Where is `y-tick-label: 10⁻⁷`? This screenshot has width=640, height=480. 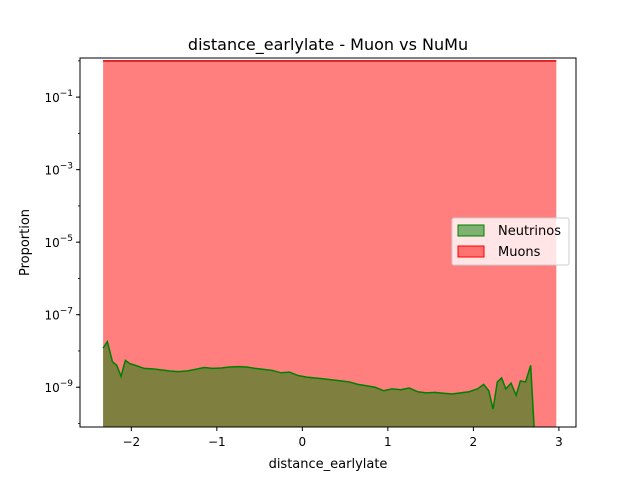 y-tick-label: 10⁻⁷ is located at coordinates (58, 315).